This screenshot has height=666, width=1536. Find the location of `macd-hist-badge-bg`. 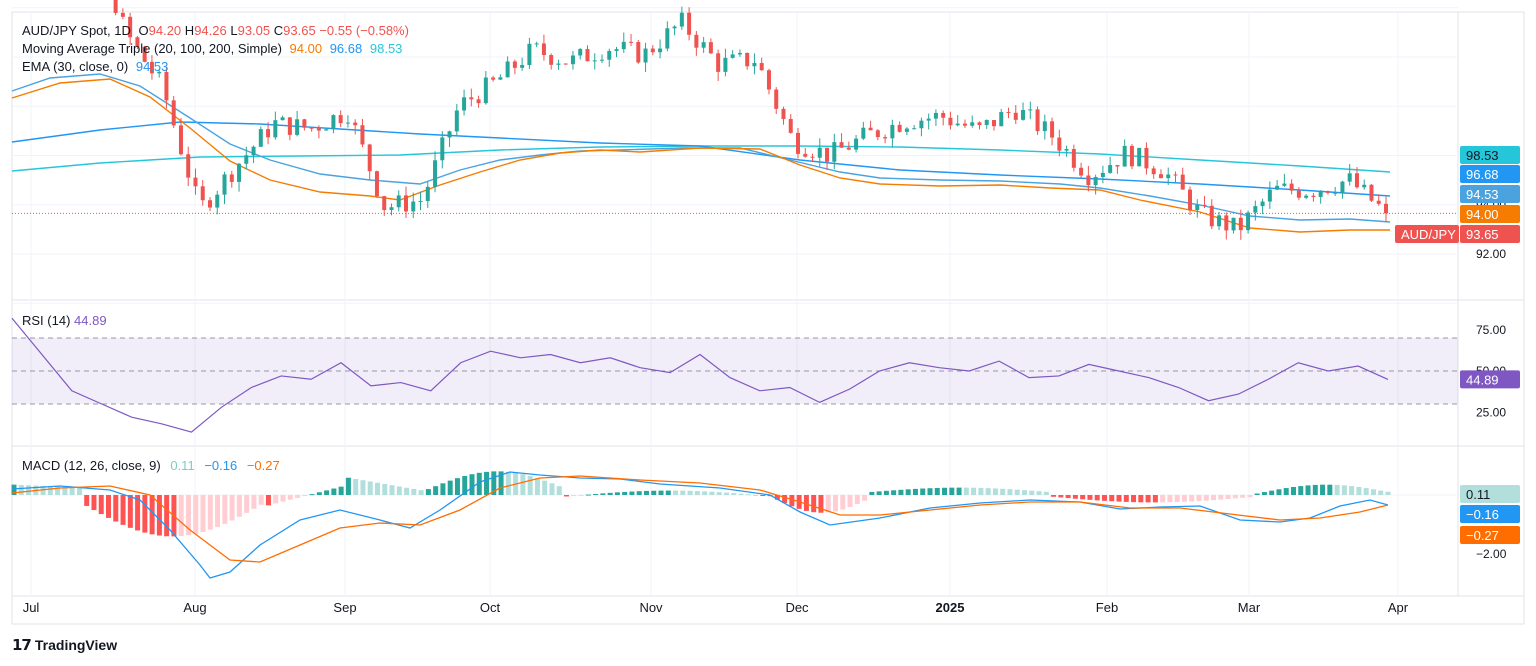

macd-hist-badge-bg is located at coordinates (1490, 494).